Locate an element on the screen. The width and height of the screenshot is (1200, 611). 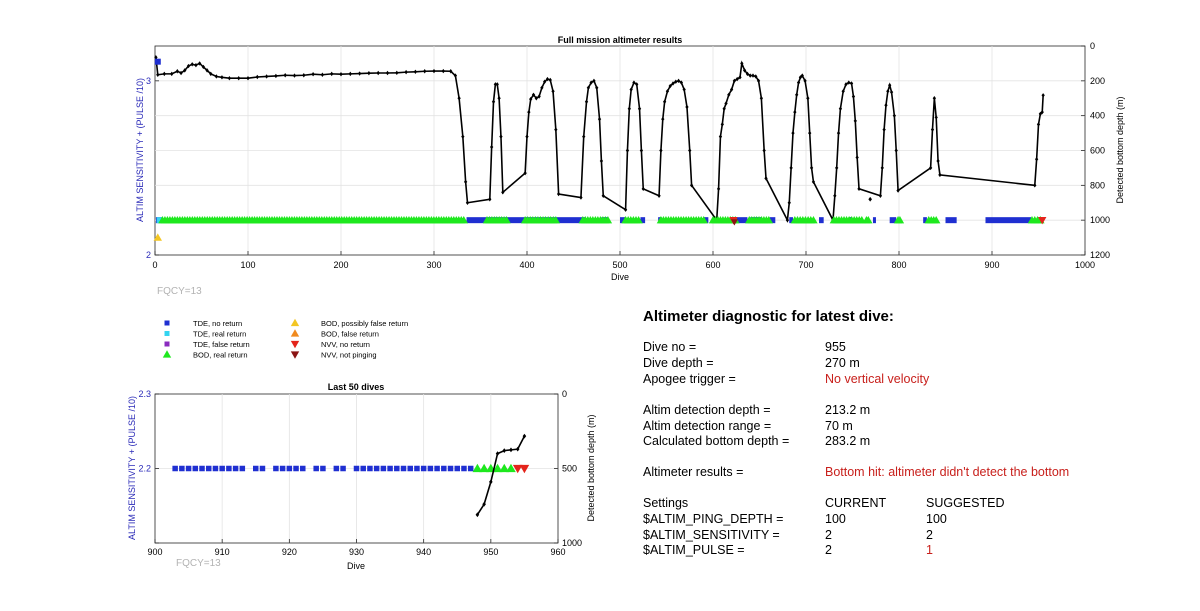
last-50-left-y-label: ALTIM SENSITIVITY + (PULSE /10) is located at coordinates (132, 468).